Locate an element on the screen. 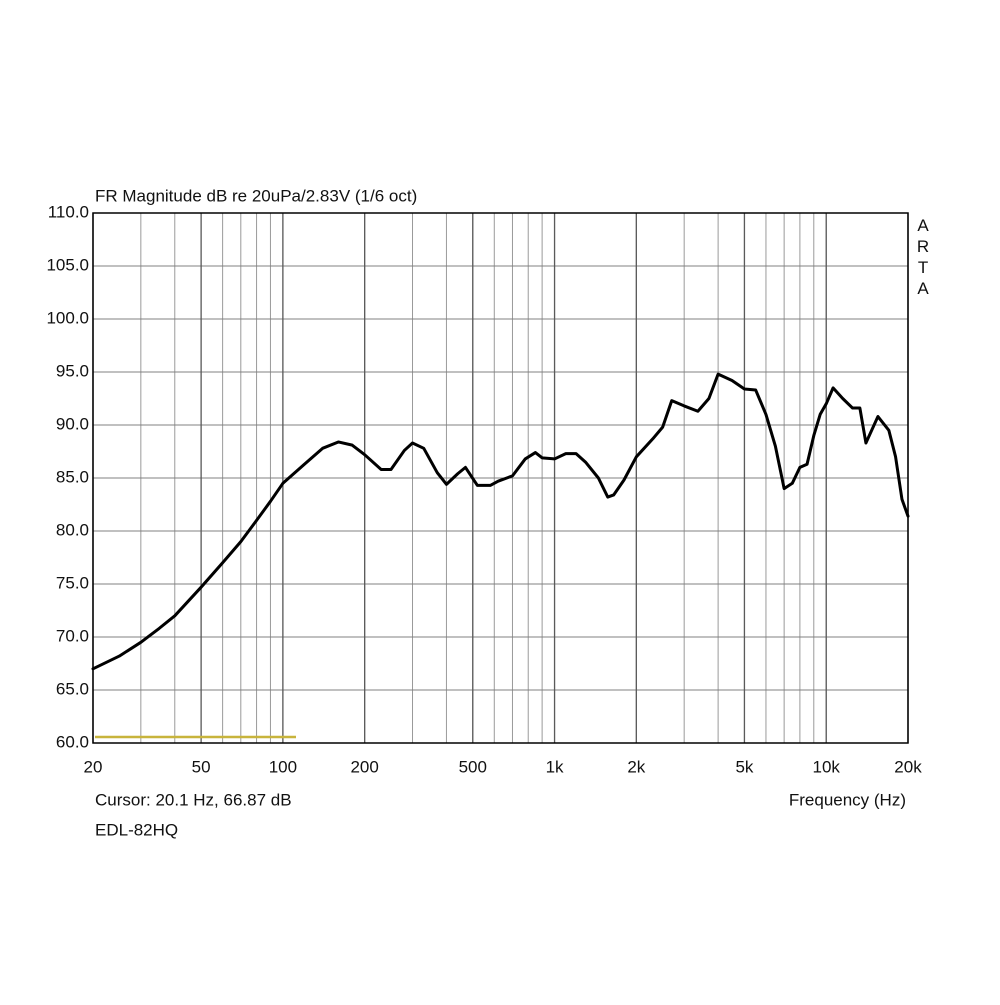 This screenshot has width=1000, height=1005. y-tick-label: 80.0 is located at coordinates (72, 529).